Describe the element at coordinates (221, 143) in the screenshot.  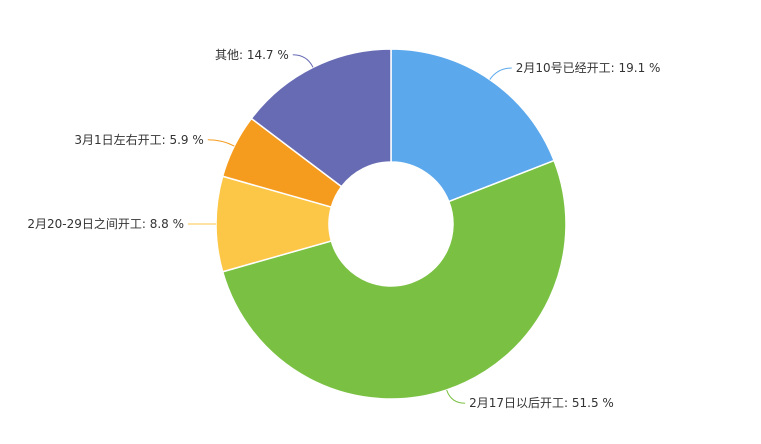
I see `slice-4-leader-line` at that location.